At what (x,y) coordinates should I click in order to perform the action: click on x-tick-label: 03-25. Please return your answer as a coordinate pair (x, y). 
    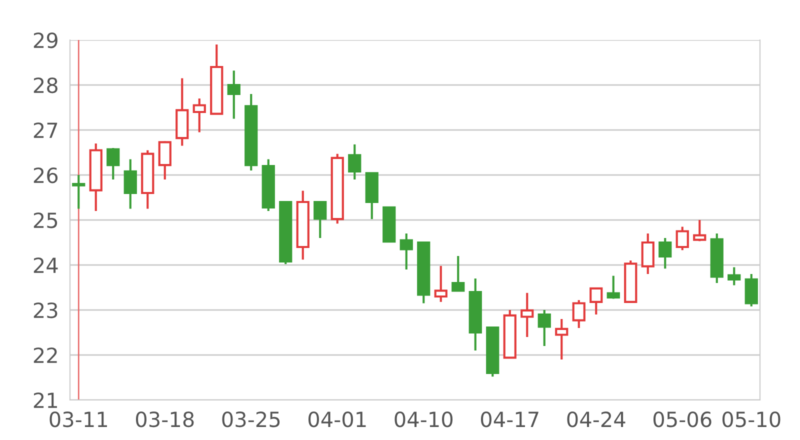
    Looking at the image, I should click on (251, 419).